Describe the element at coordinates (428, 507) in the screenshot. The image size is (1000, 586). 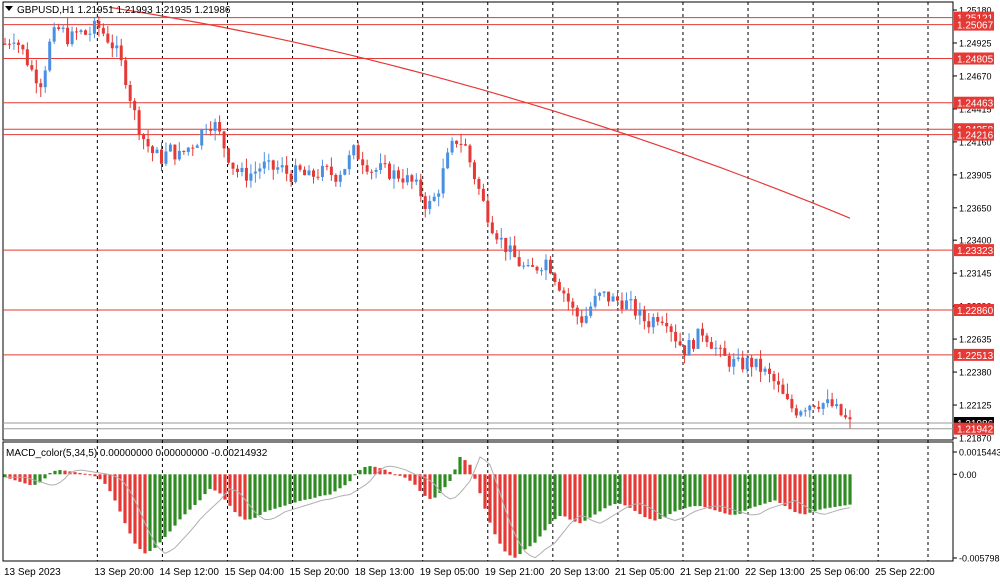
I see `macd-signal-line` at that location.